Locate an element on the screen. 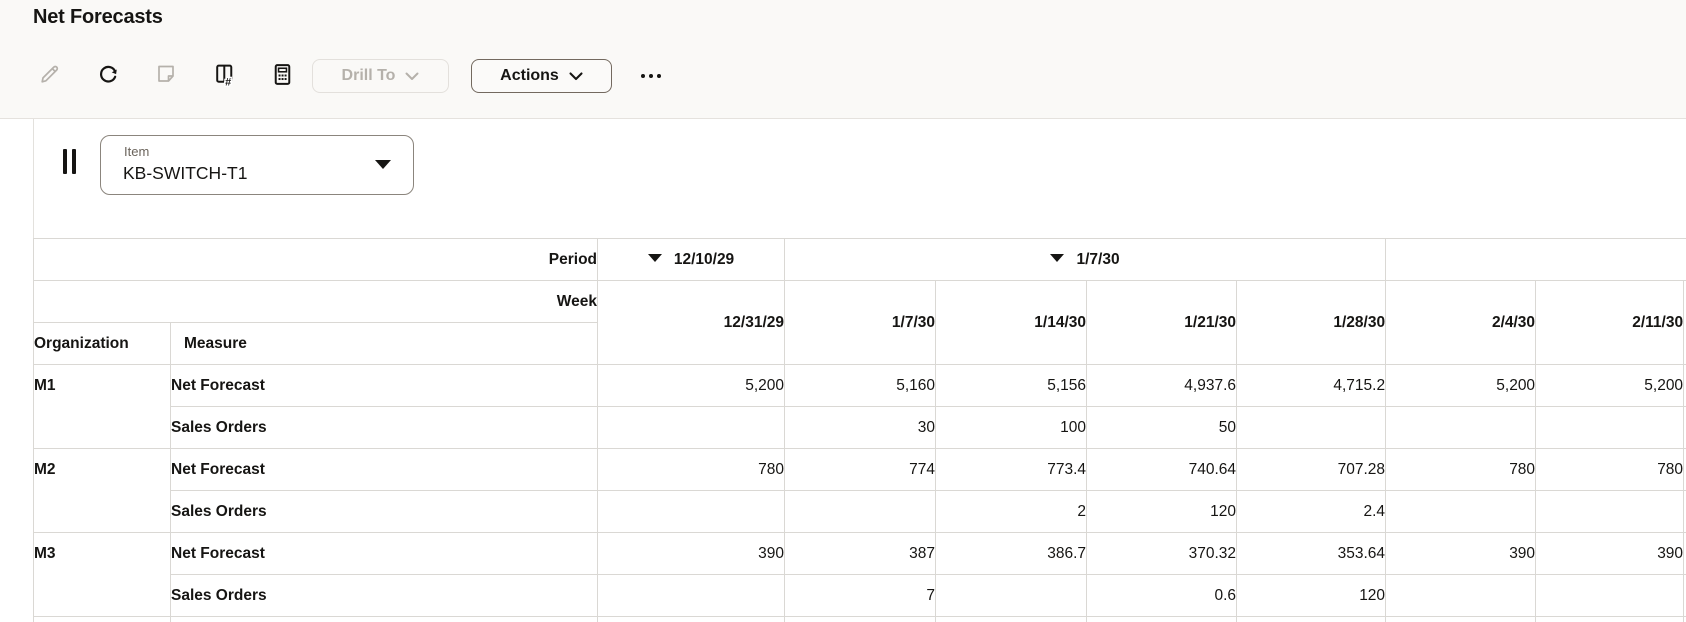  data-cell: 4,715.2 is located at coordinates (1311, 385).